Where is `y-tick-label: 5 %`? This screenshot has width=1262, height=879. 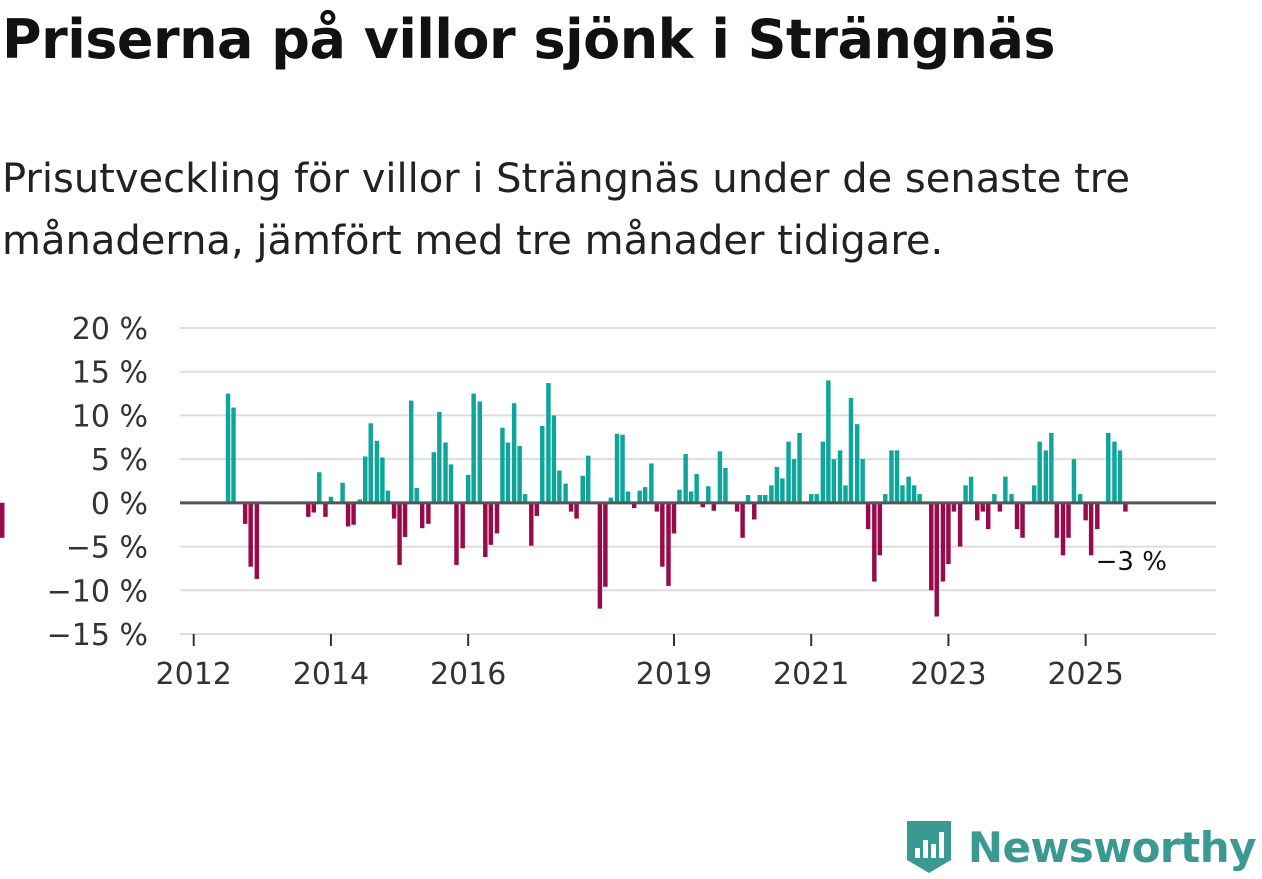
y-tick-label: 5 % is located at coordinates (119, 460).